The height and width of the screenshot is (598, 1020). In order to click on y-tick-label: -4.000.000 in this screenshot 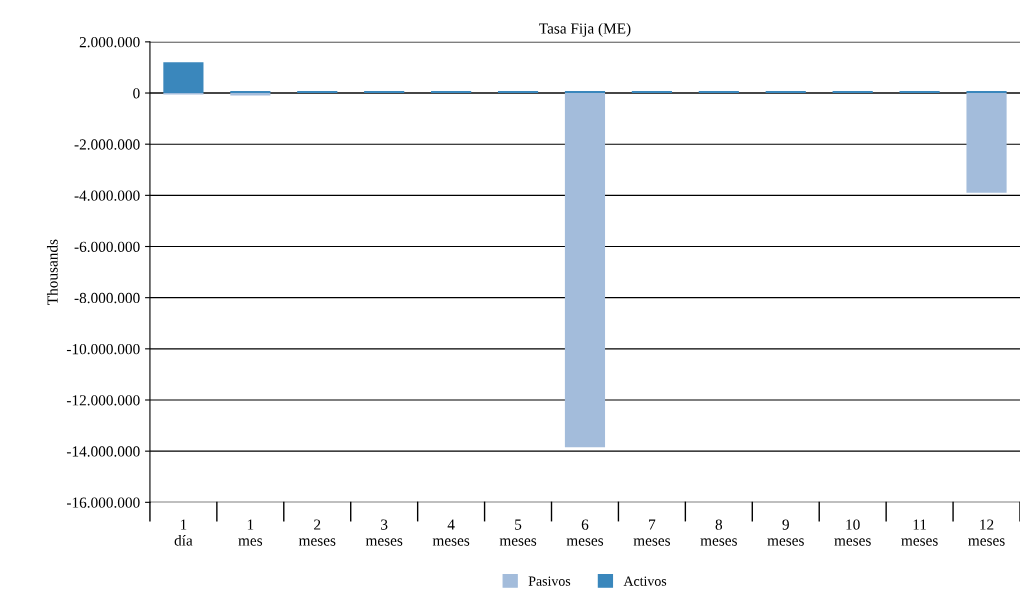, I will do `click(107, 195)`.